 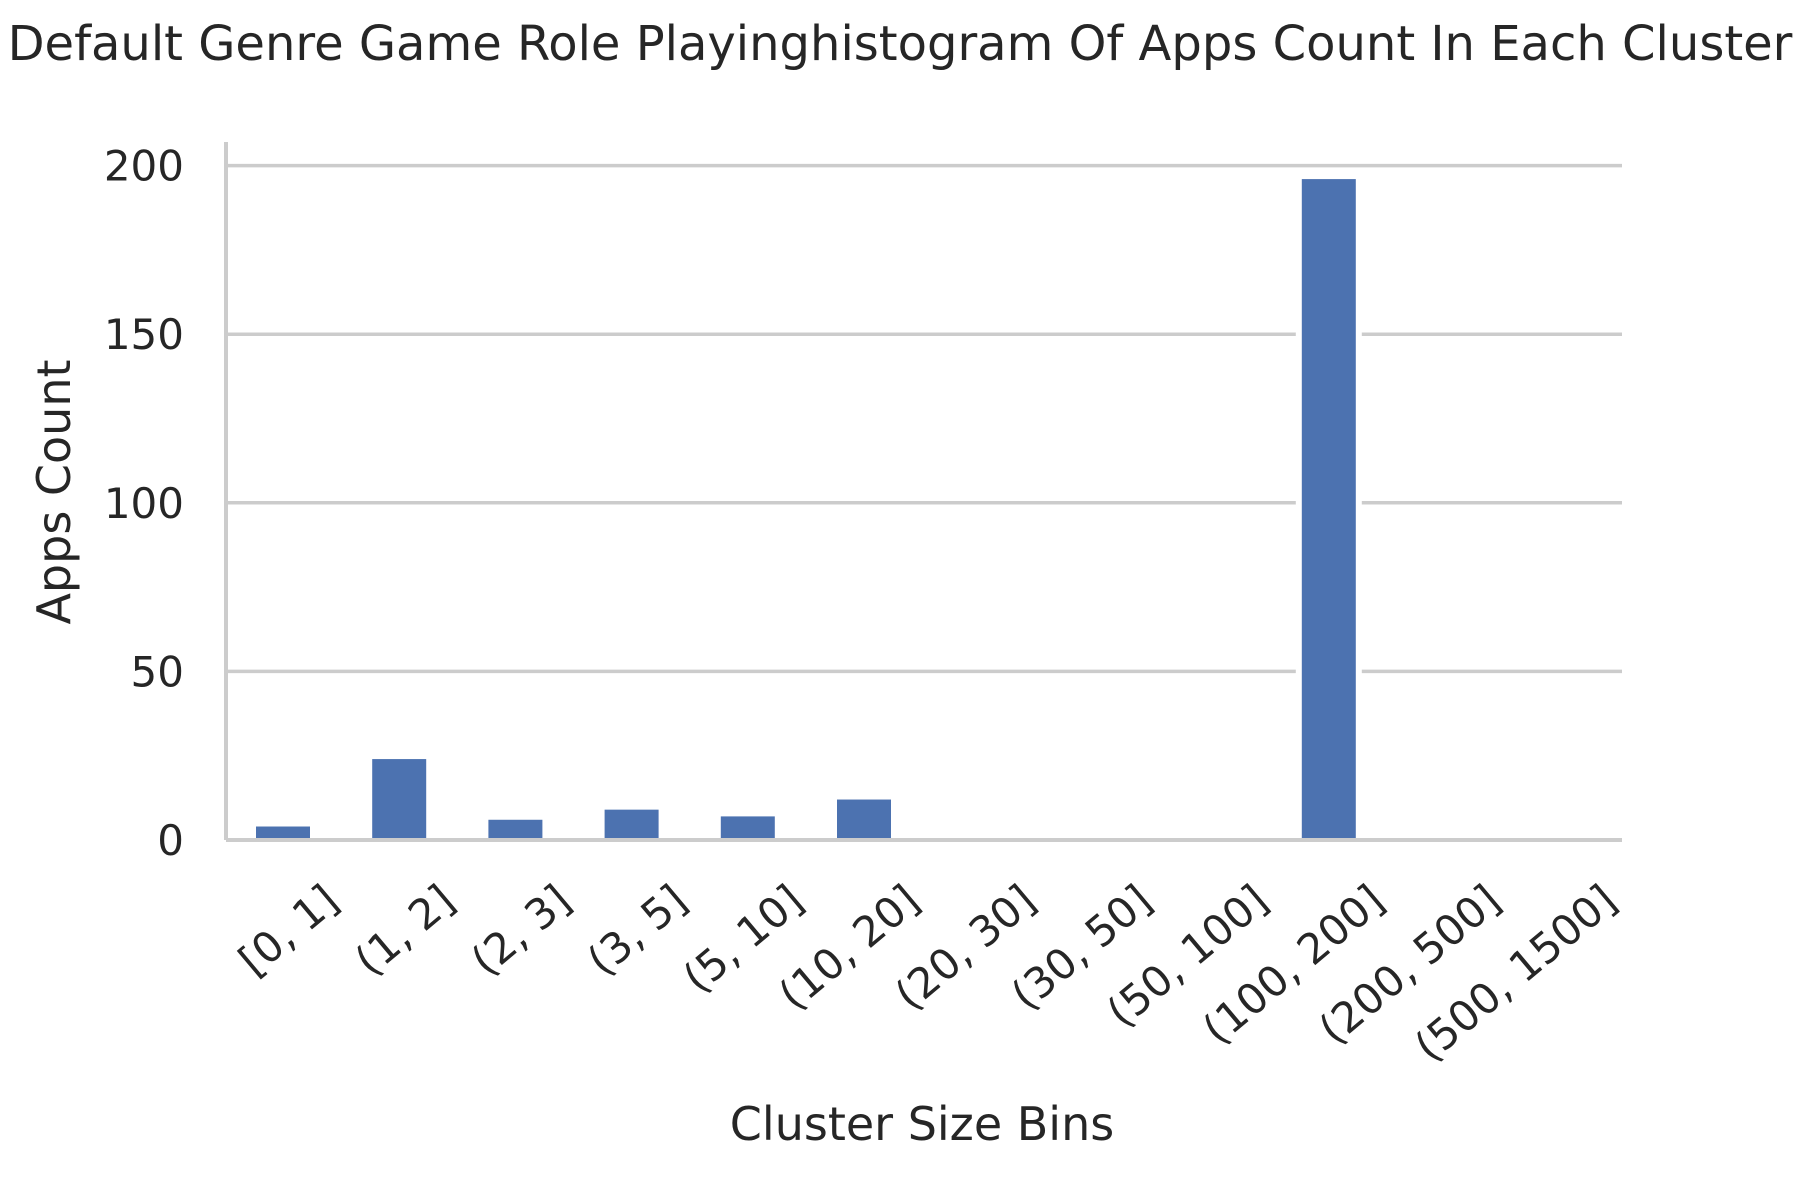 What do you see at coordinates (157, 671) in the screenshot?
I see `y-tick-label: 50` at bounding box center [157, 671].